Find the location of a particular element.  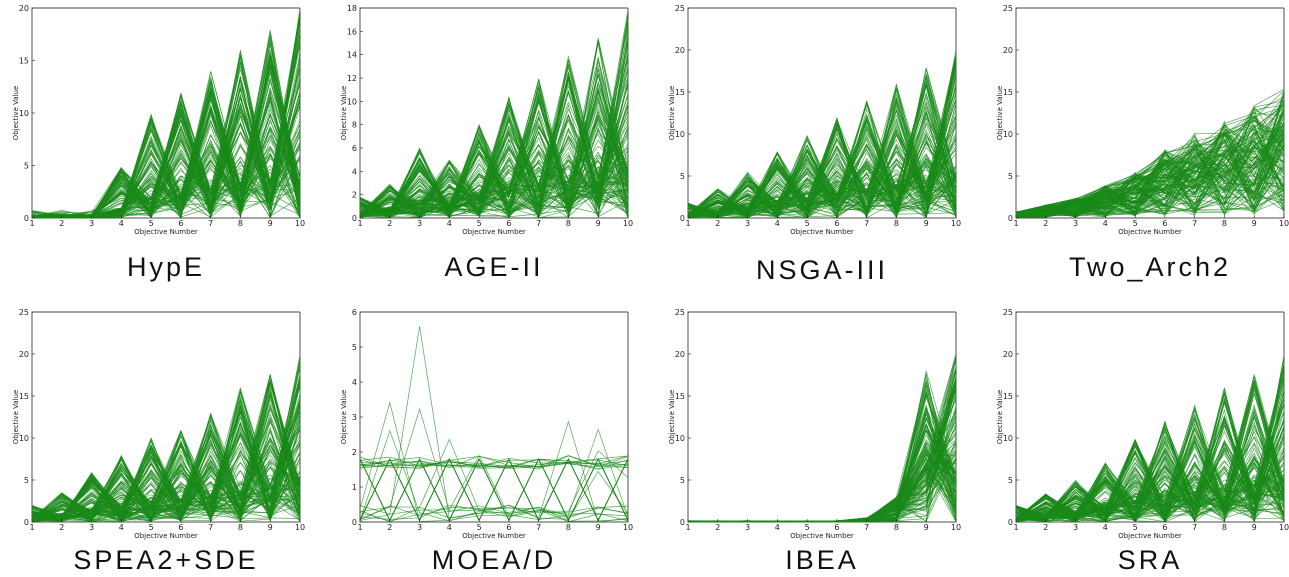

algorithm-caption: Two_Arch2 is located at coordinates (1150, 267).